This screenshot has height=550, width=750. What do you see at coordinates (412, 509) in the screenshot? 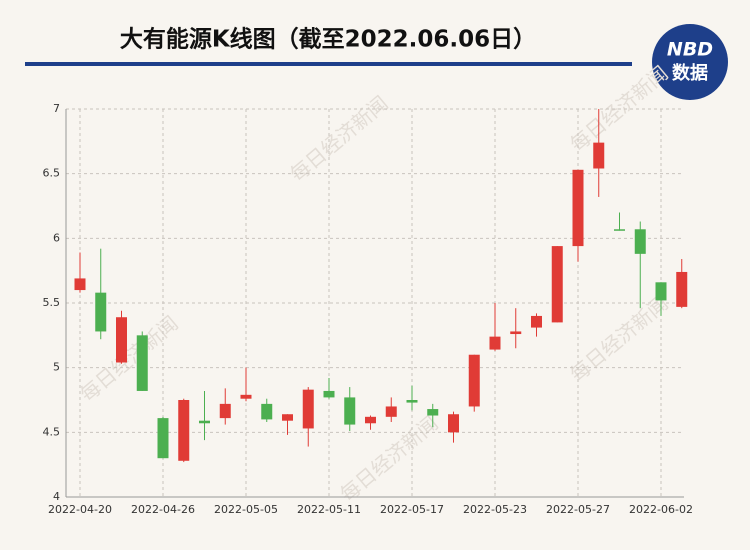
I see `x-tick-label: 2022-05-17` at bounding box center [412, 509].